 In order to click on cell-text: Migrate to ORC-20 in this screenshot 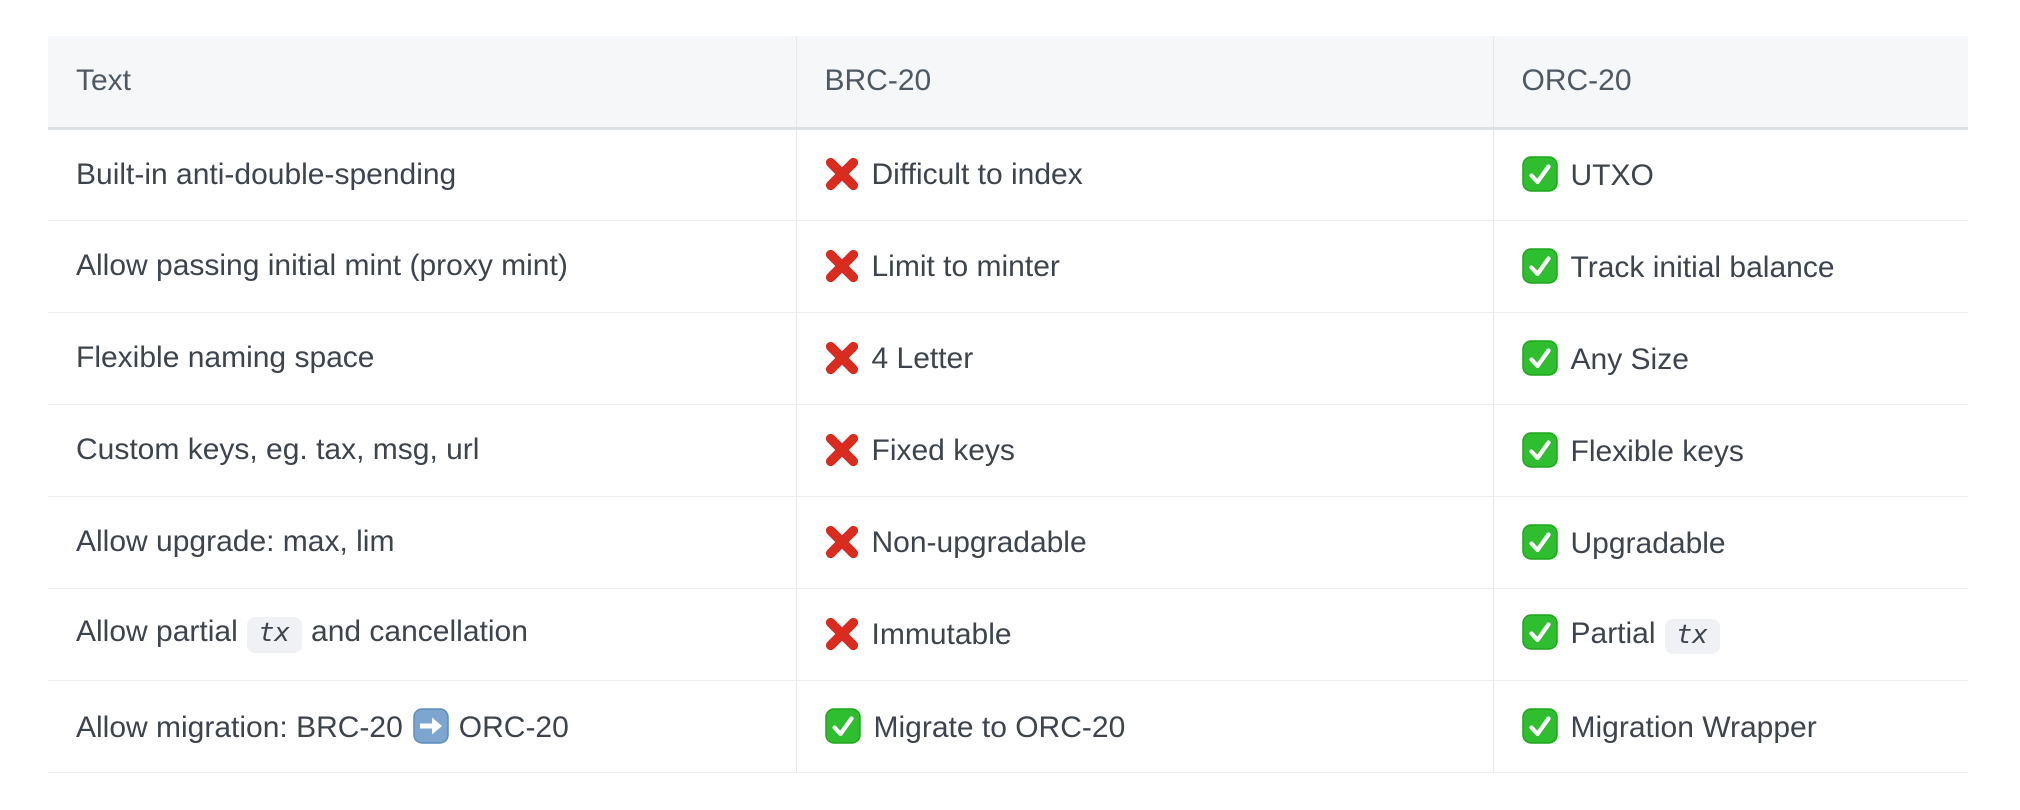, I will do `click(999, 727)`.